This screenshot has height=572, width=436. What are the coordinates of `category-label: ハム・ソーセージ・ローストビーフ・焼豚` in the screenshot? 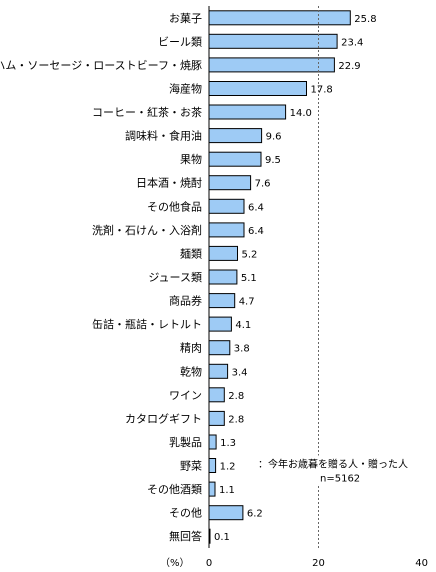 It's located at (101, 65).